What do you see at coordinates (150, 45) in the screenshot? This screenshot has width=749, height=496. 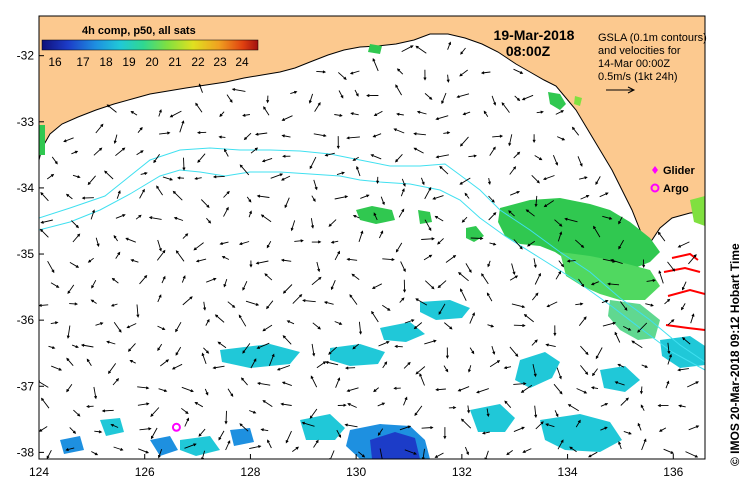 I see `colorbar` at bounding box center [150, 45].